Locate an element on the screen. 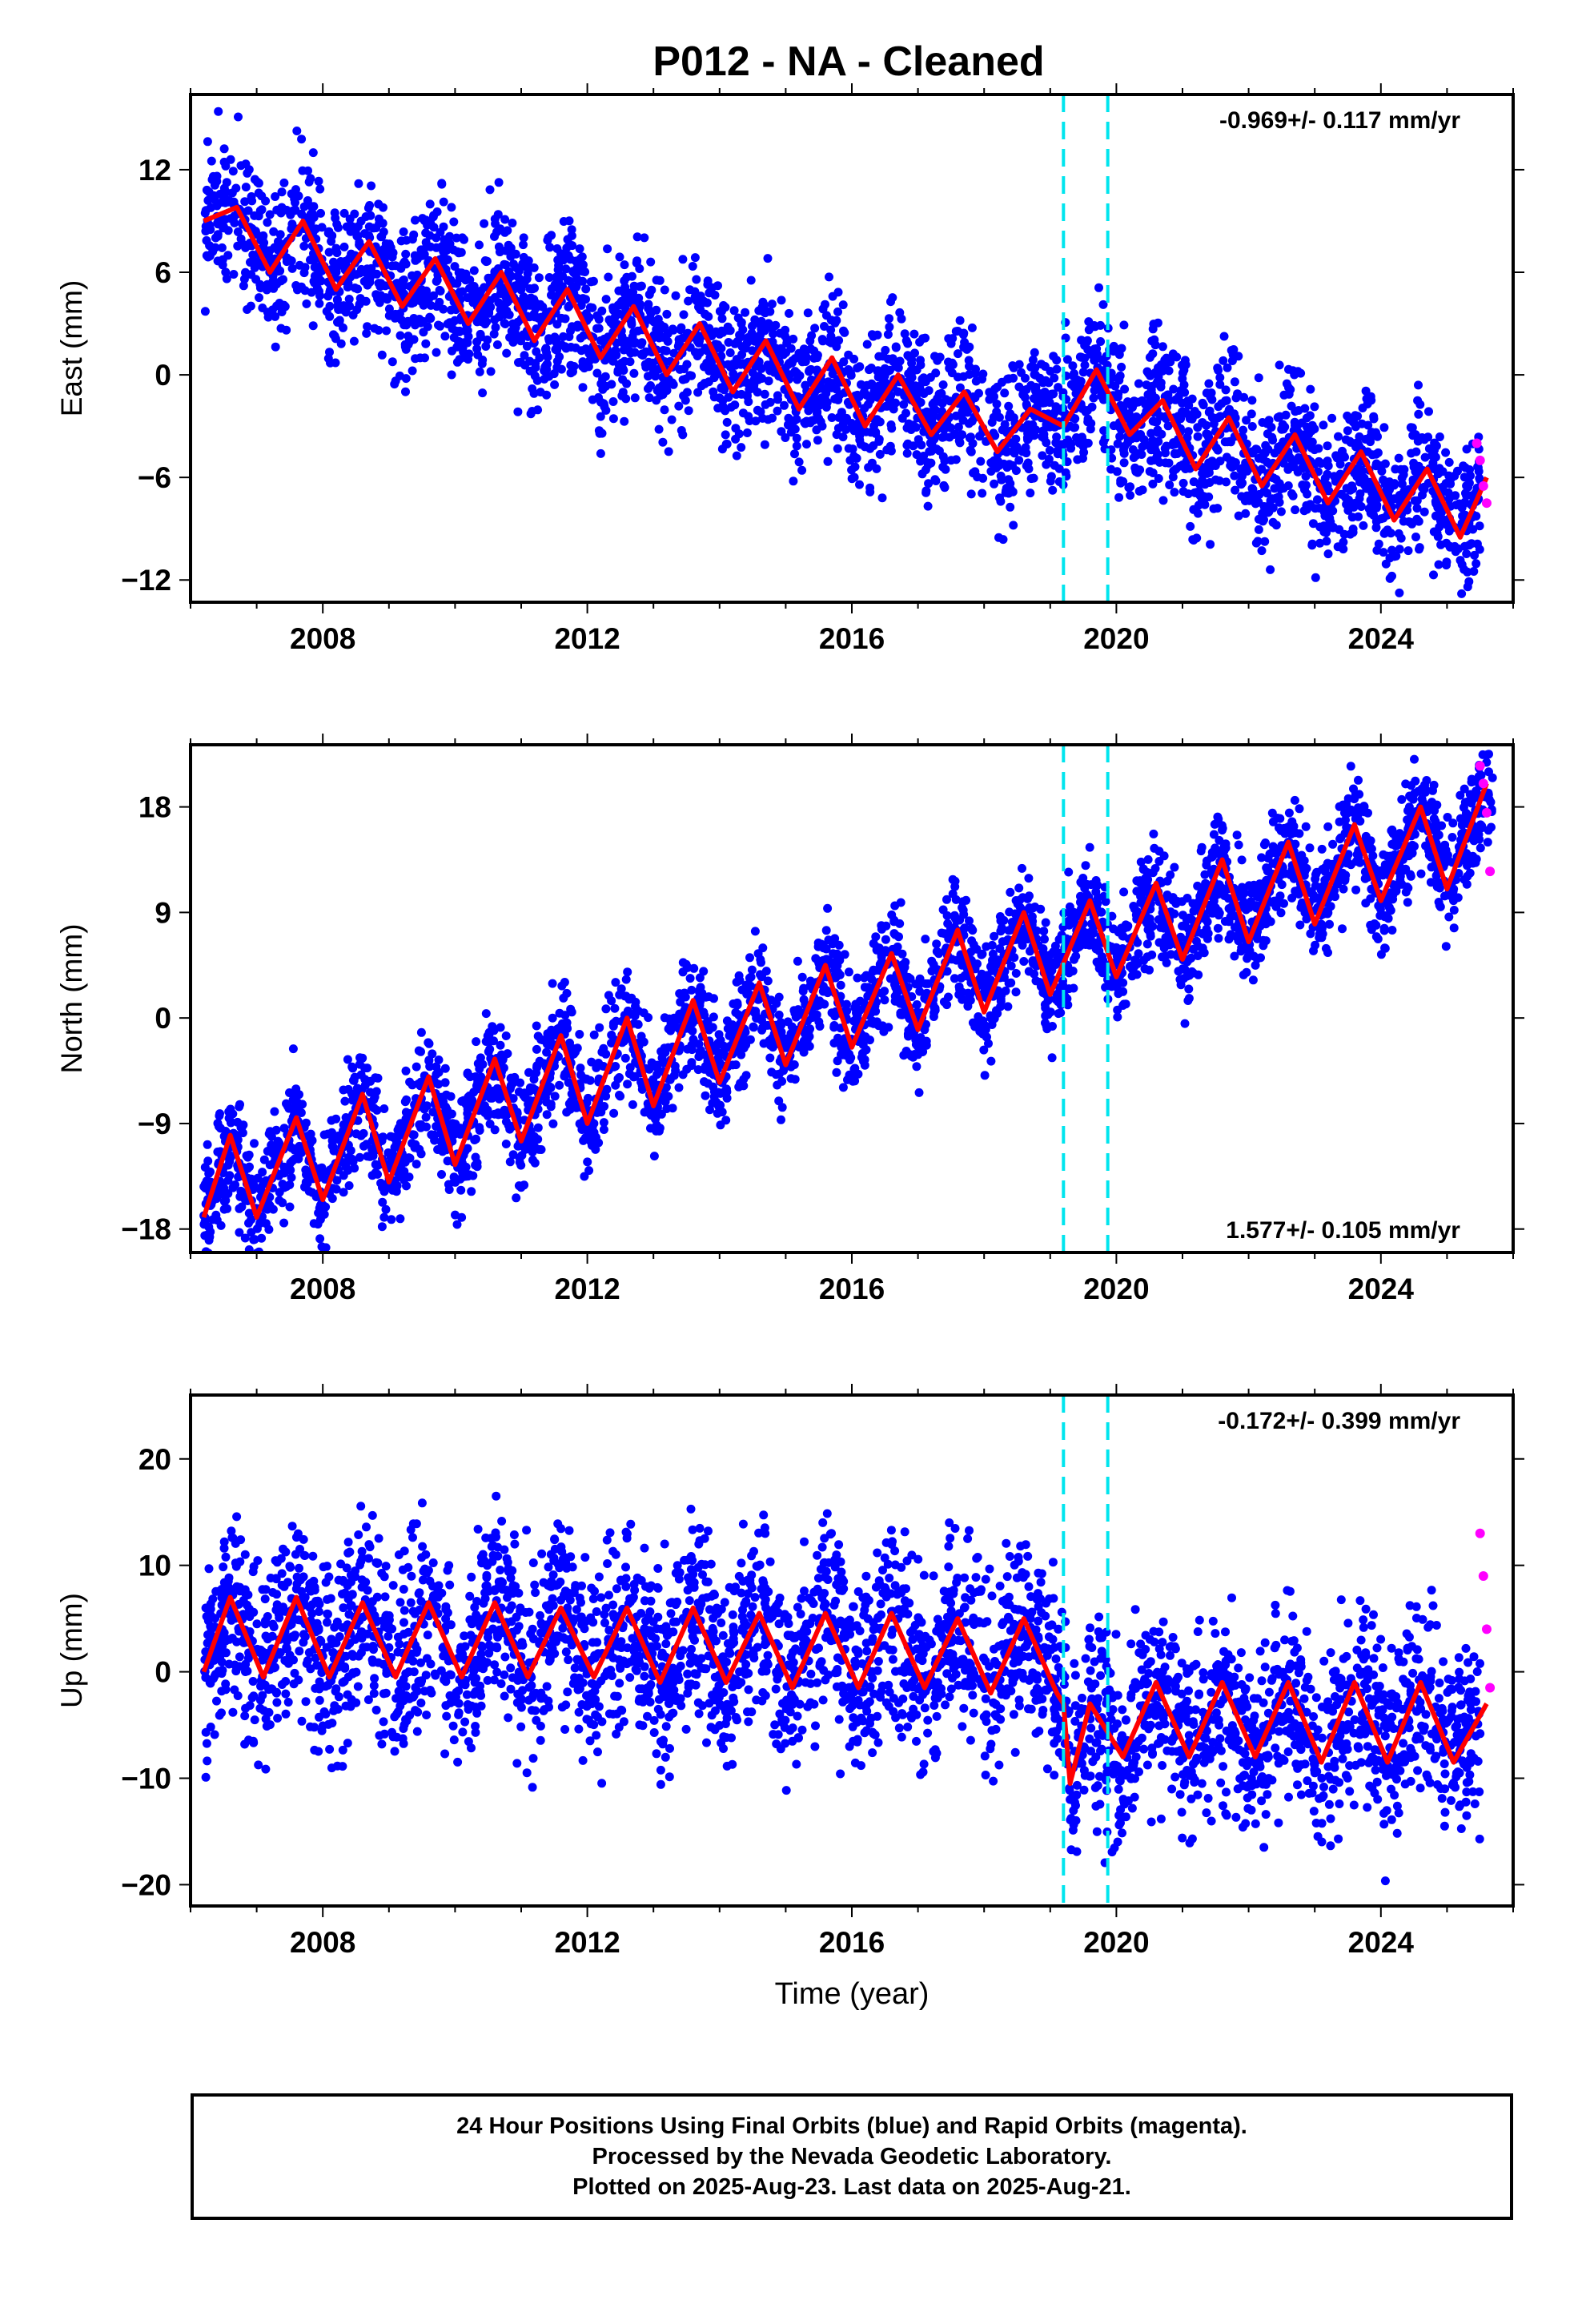 Image resolution: width=1582 pixels, height=2324 pixels. y-axis-label: East (mm) is located at coordinates (71, 348).